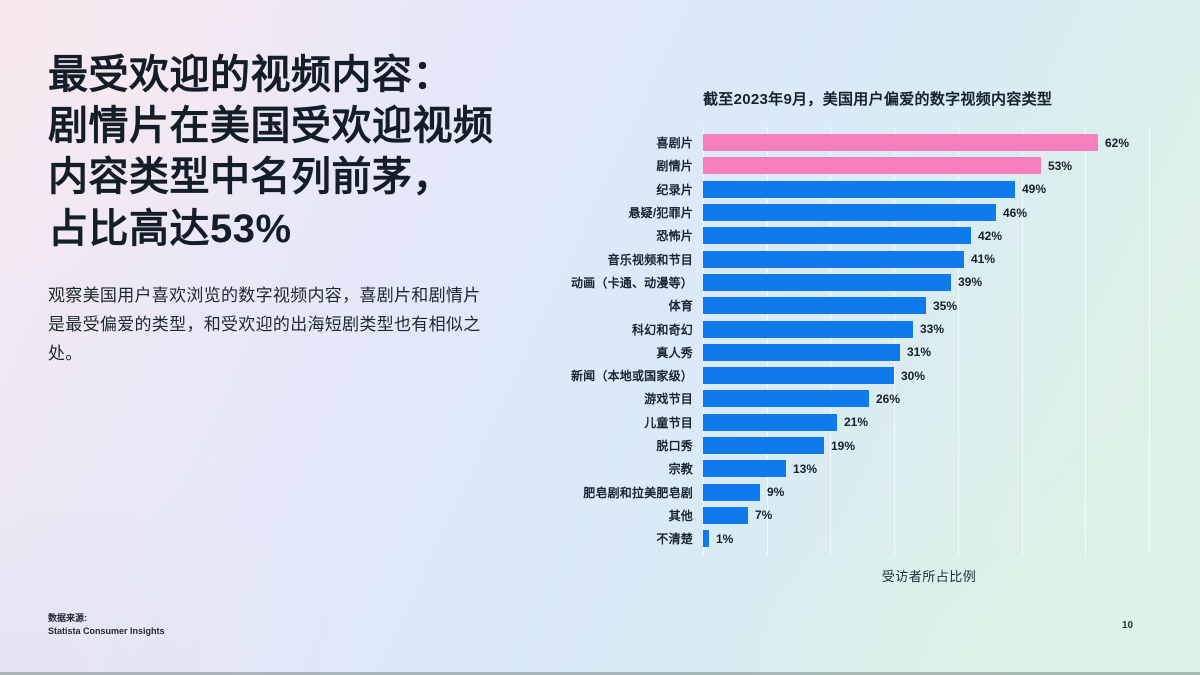  What do you see at coordinates (674, 539) in the screenshot?
I see `category-label: 不清楚` at bounding box center [674, 539].